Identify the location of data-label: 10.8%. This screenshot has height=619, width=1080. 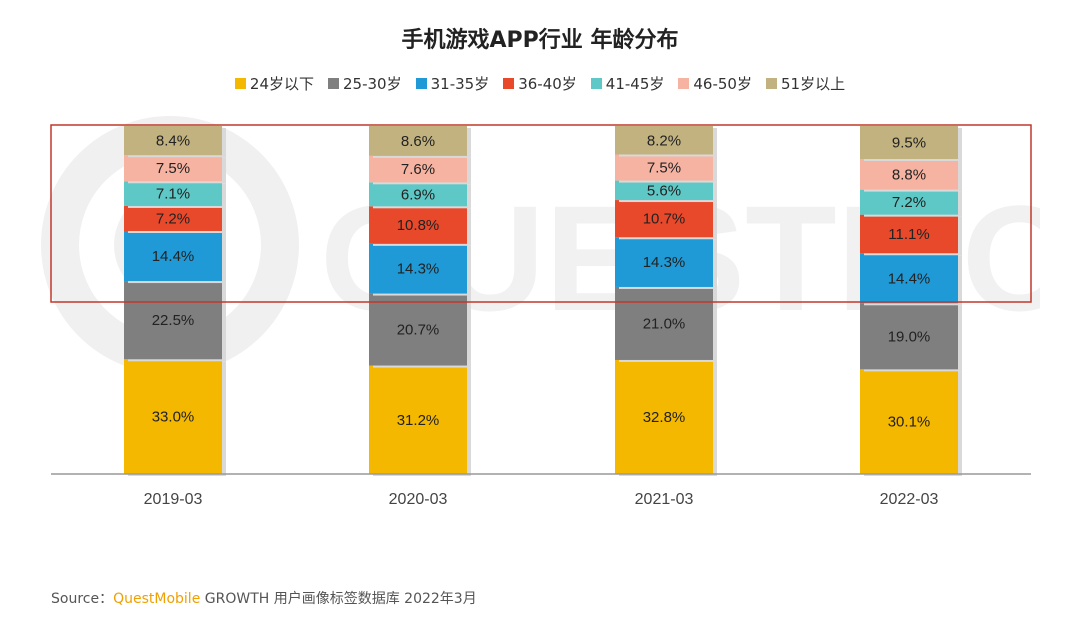
(418, 225).